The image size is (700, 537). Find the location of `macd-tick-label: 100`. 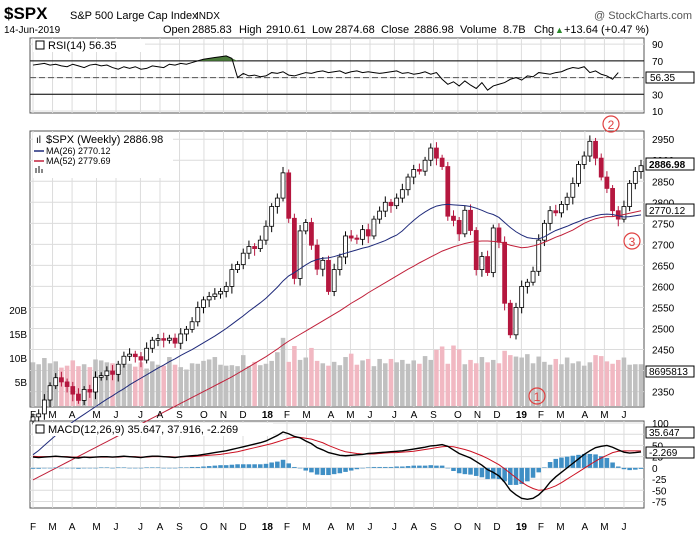

macd-tick-label: 100 is located at coordinates (660, 424).